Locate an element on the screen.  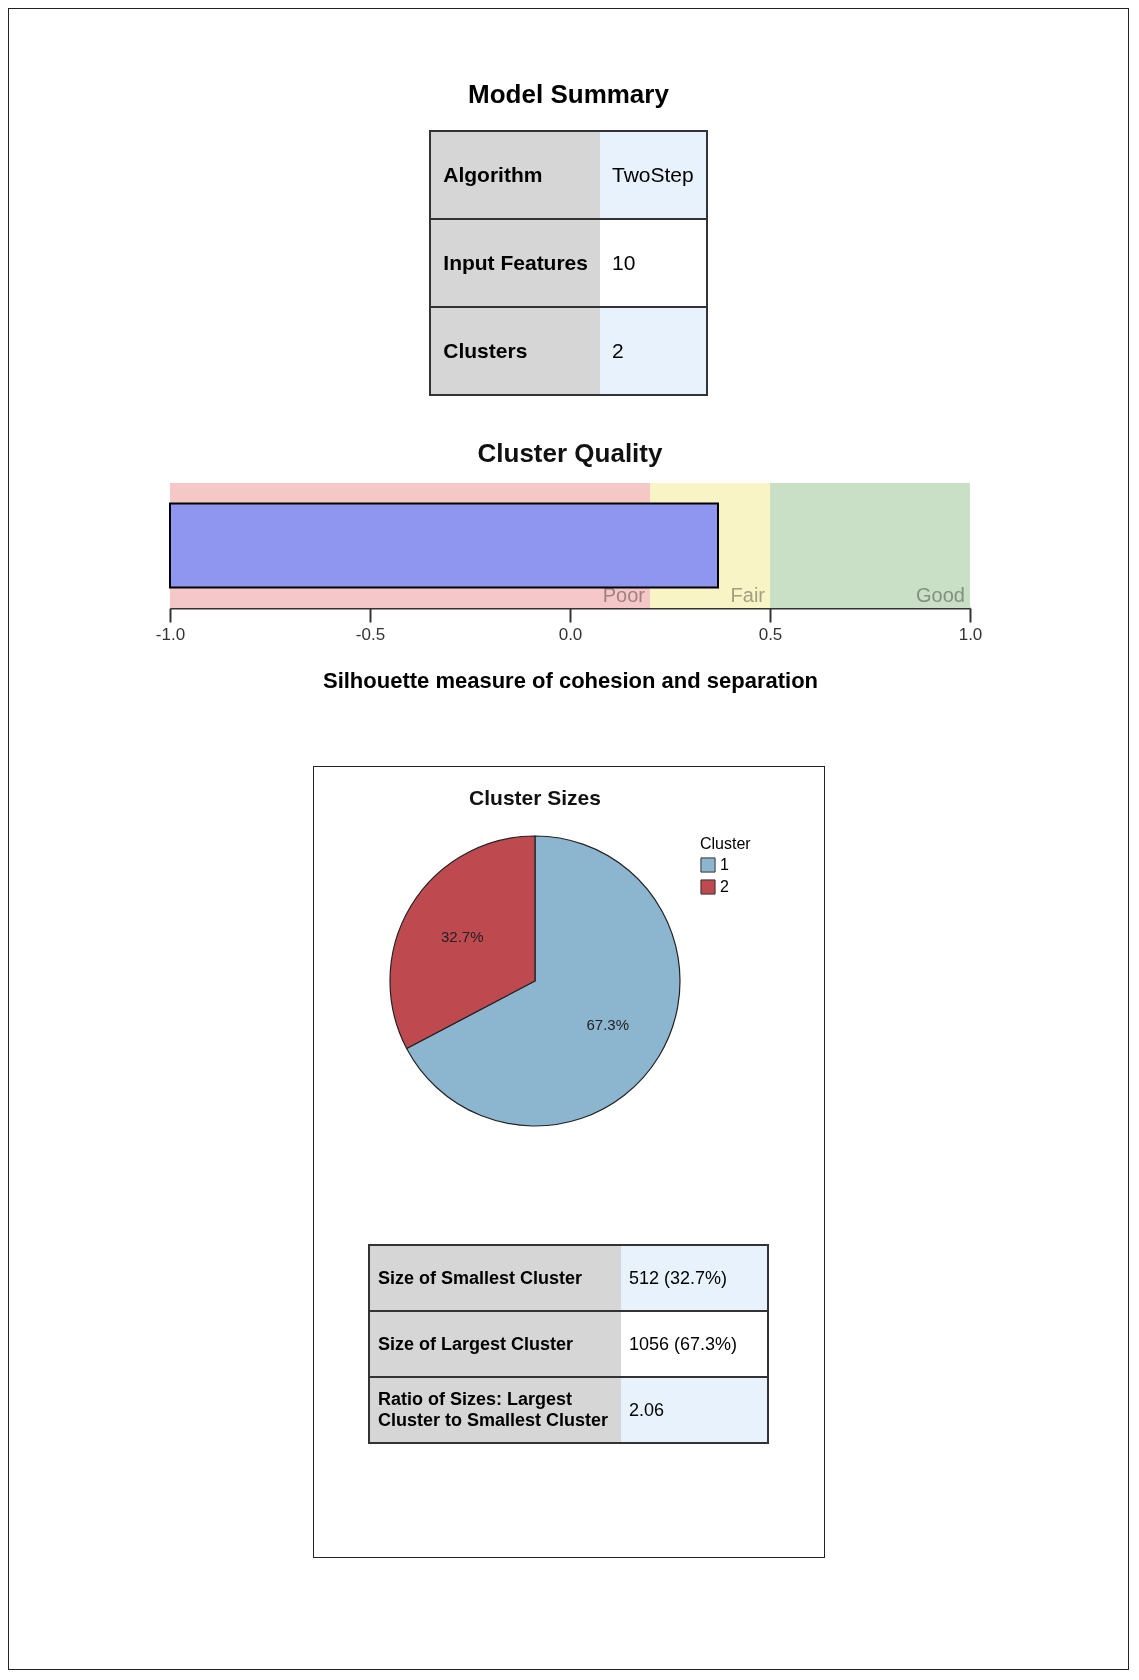
data-label: 32.7% is located at coordinates (462, 937).